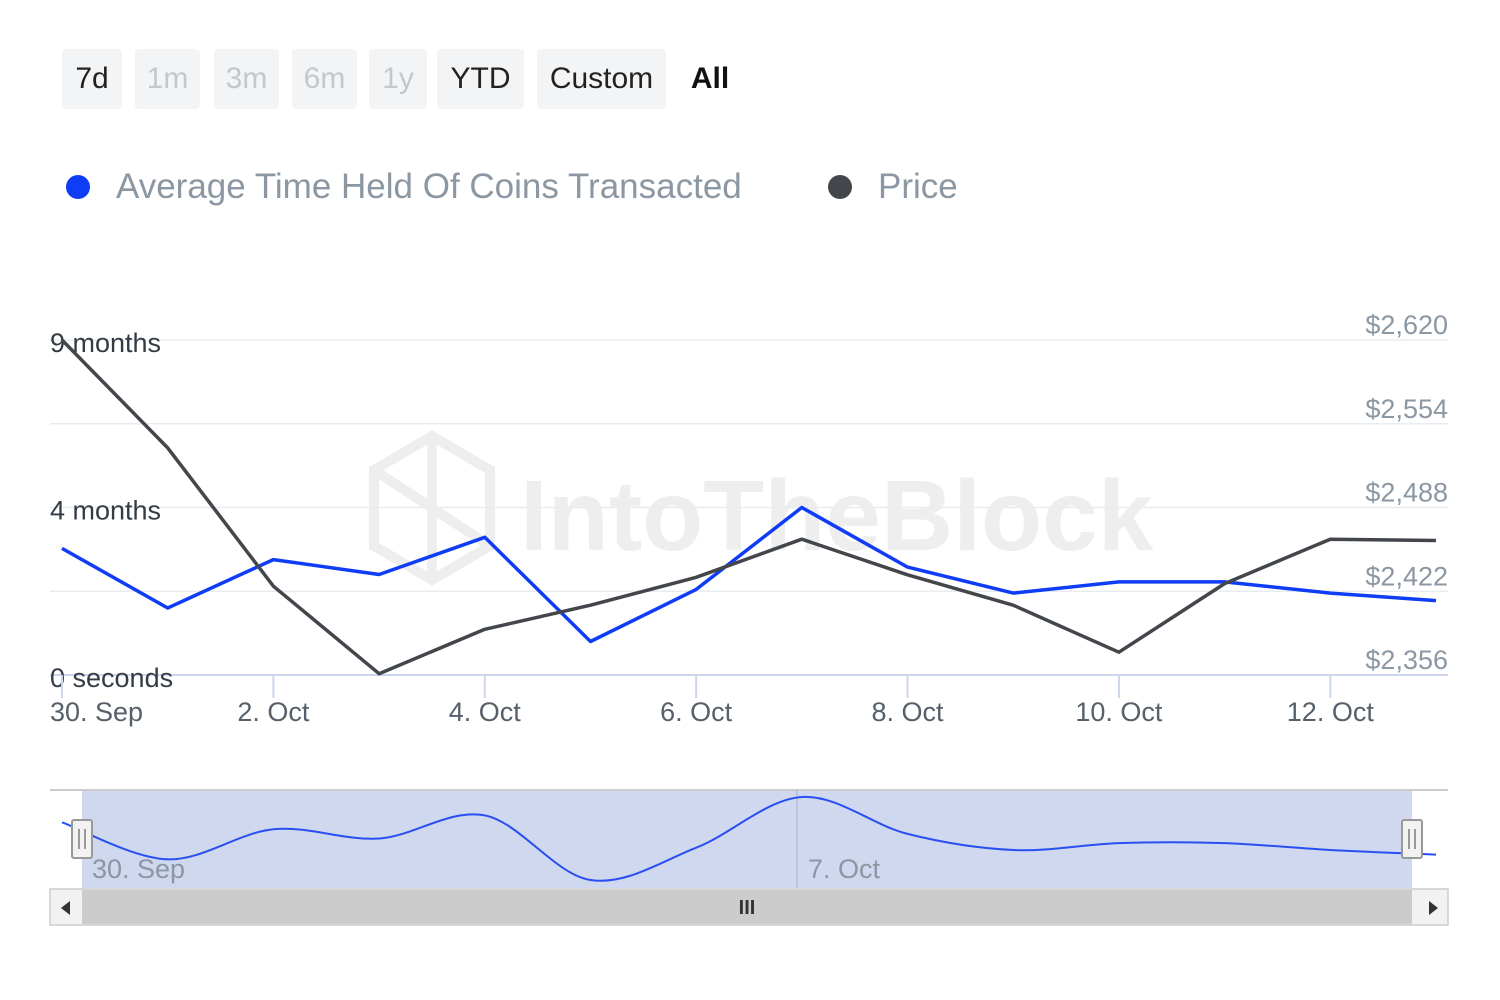 The image size is (1500, 1000). I want to click on legend-item-price: Price, so click(893, 187).